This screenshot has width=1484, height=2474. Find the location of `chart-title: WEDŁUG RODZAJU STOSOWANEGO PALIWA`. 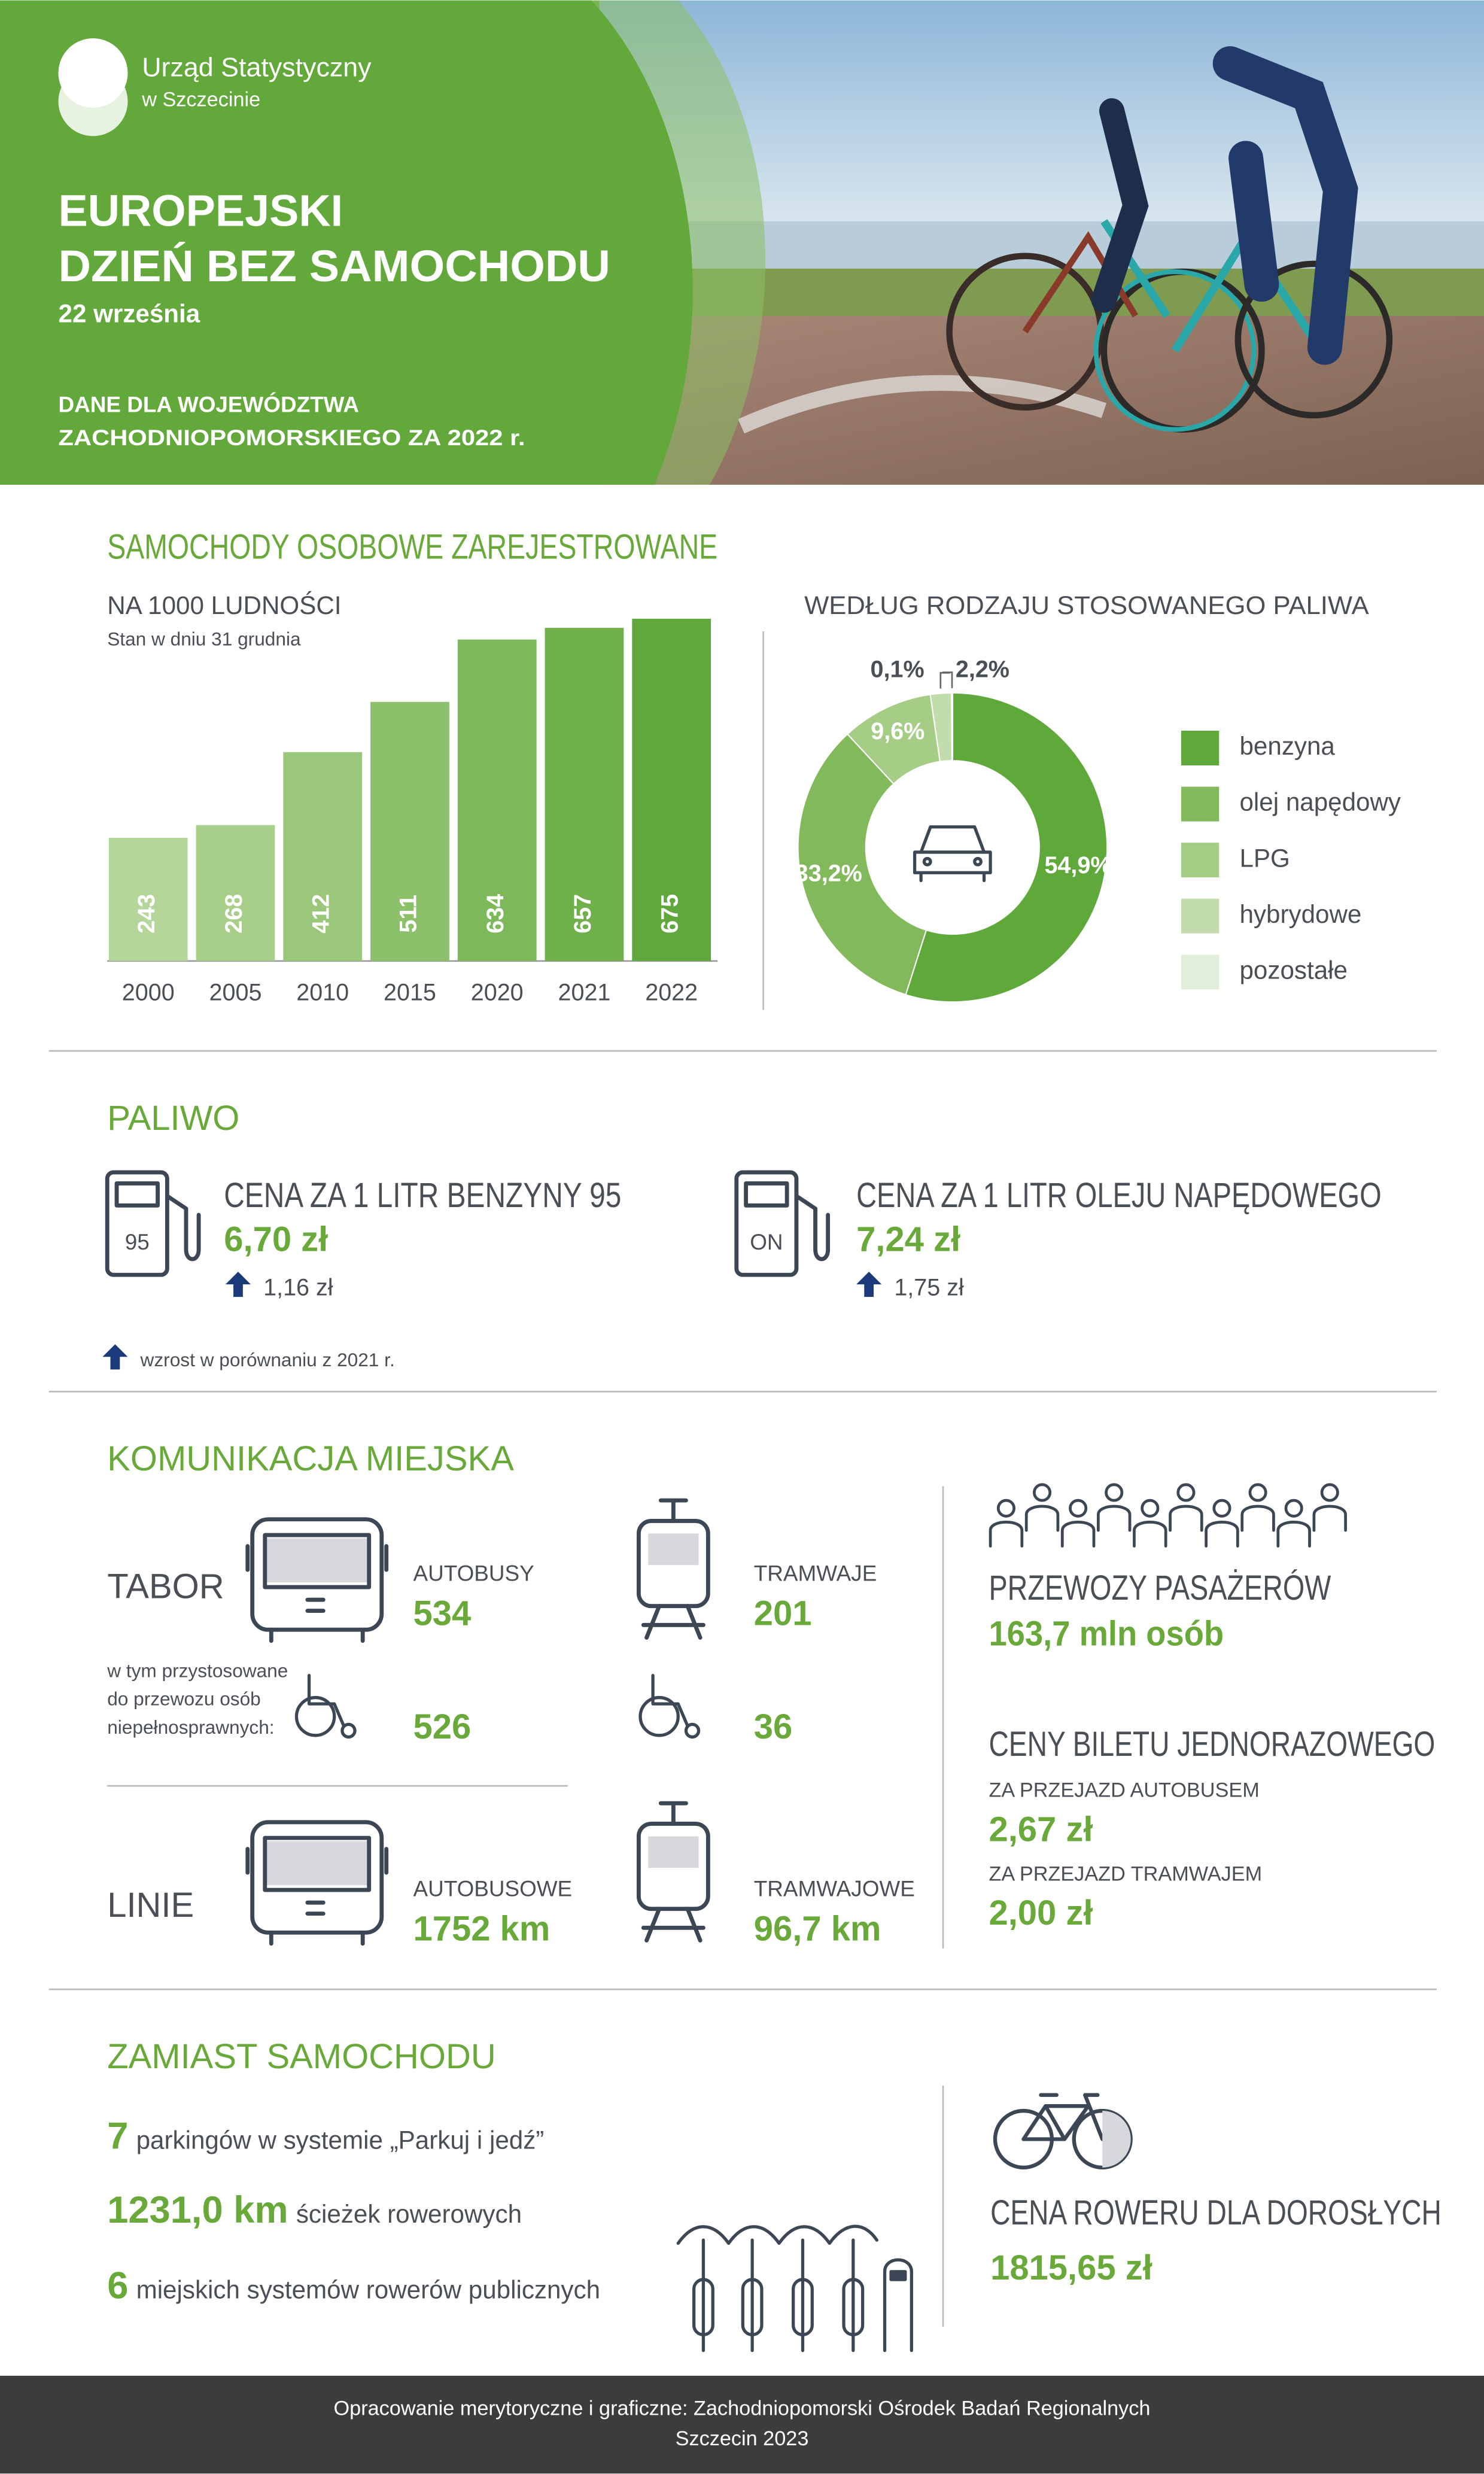

chart-title: WEDŁUG RODZAJU STOSOWANEGO PALIWA is located at coordinates (1086, 605).